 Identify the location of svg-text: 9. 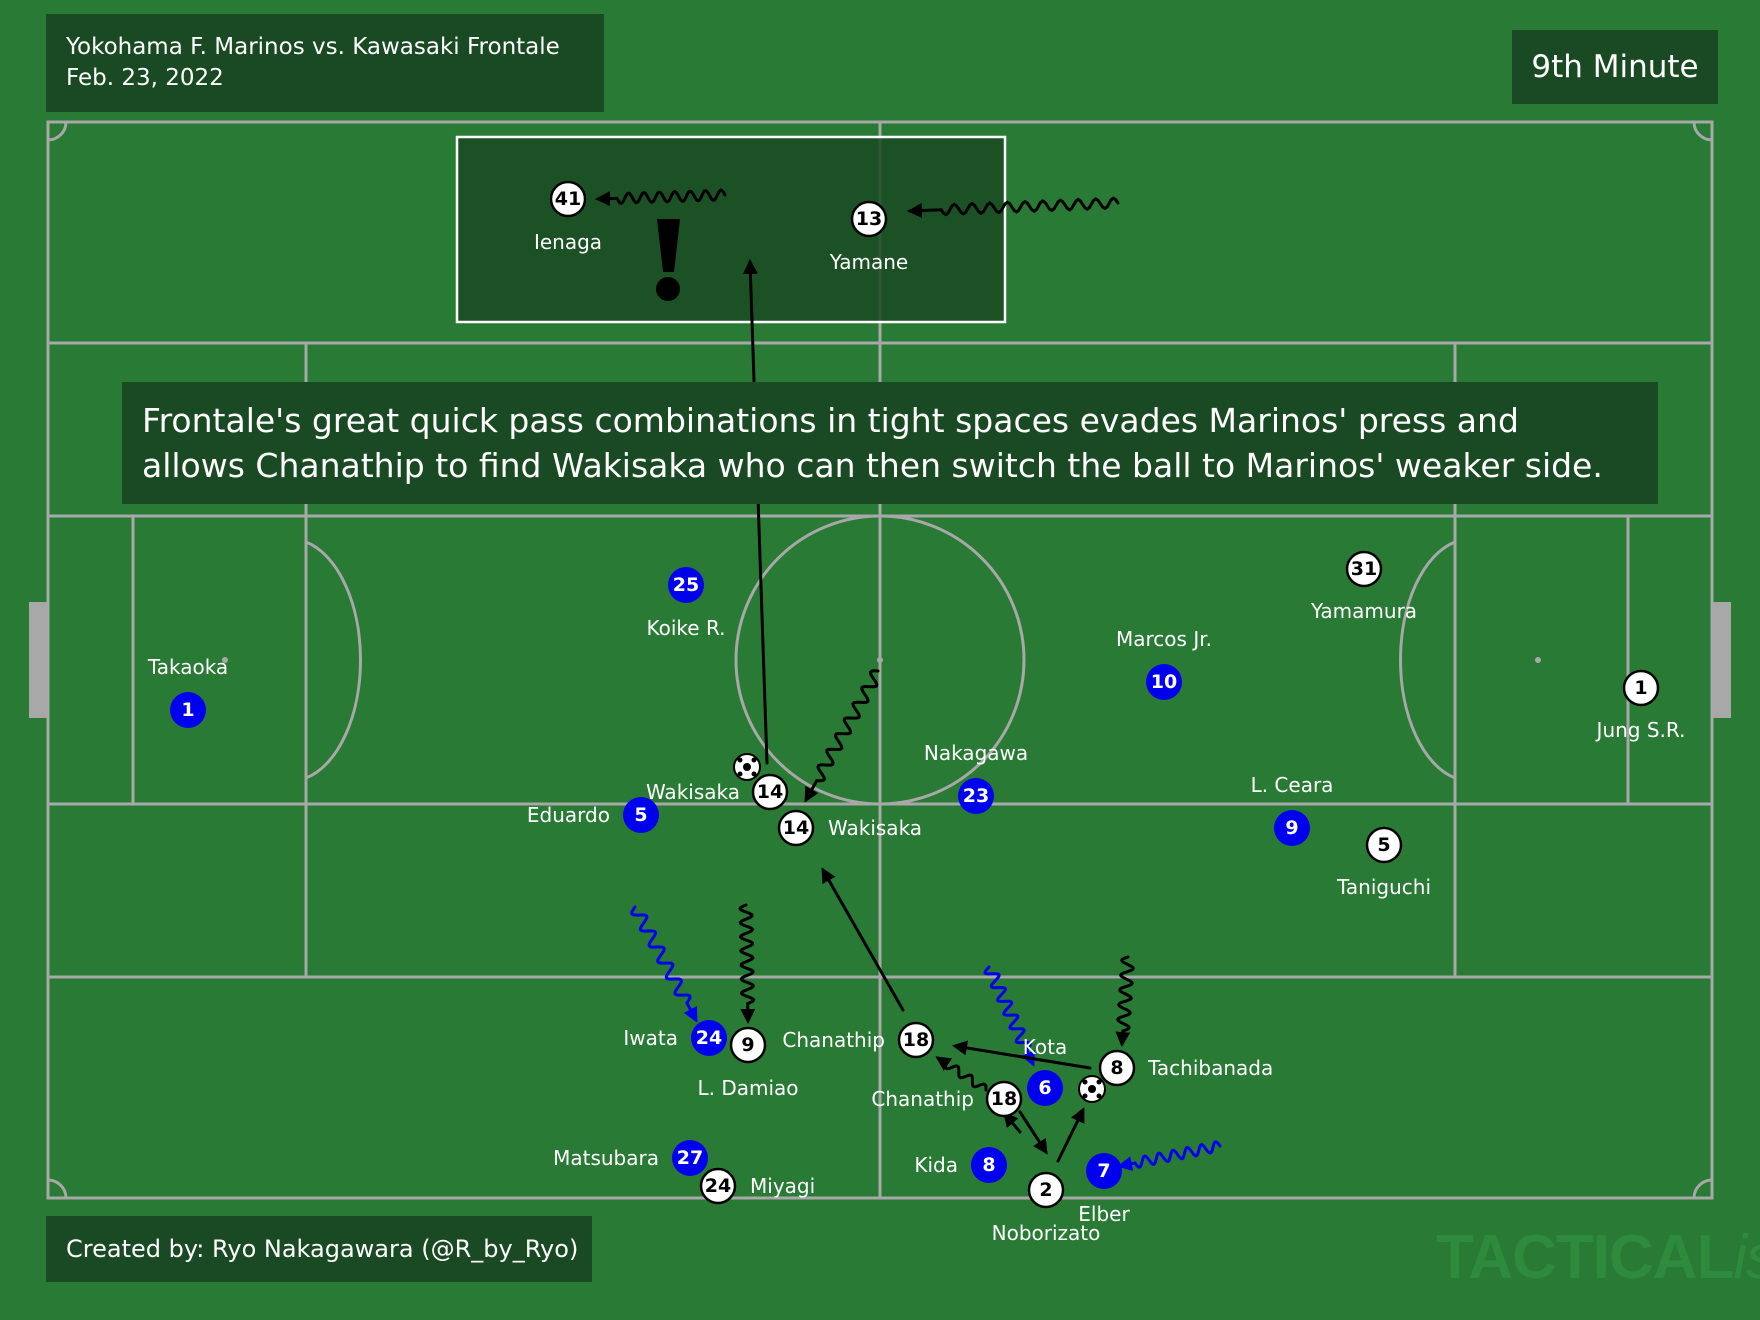
(747, 1045).